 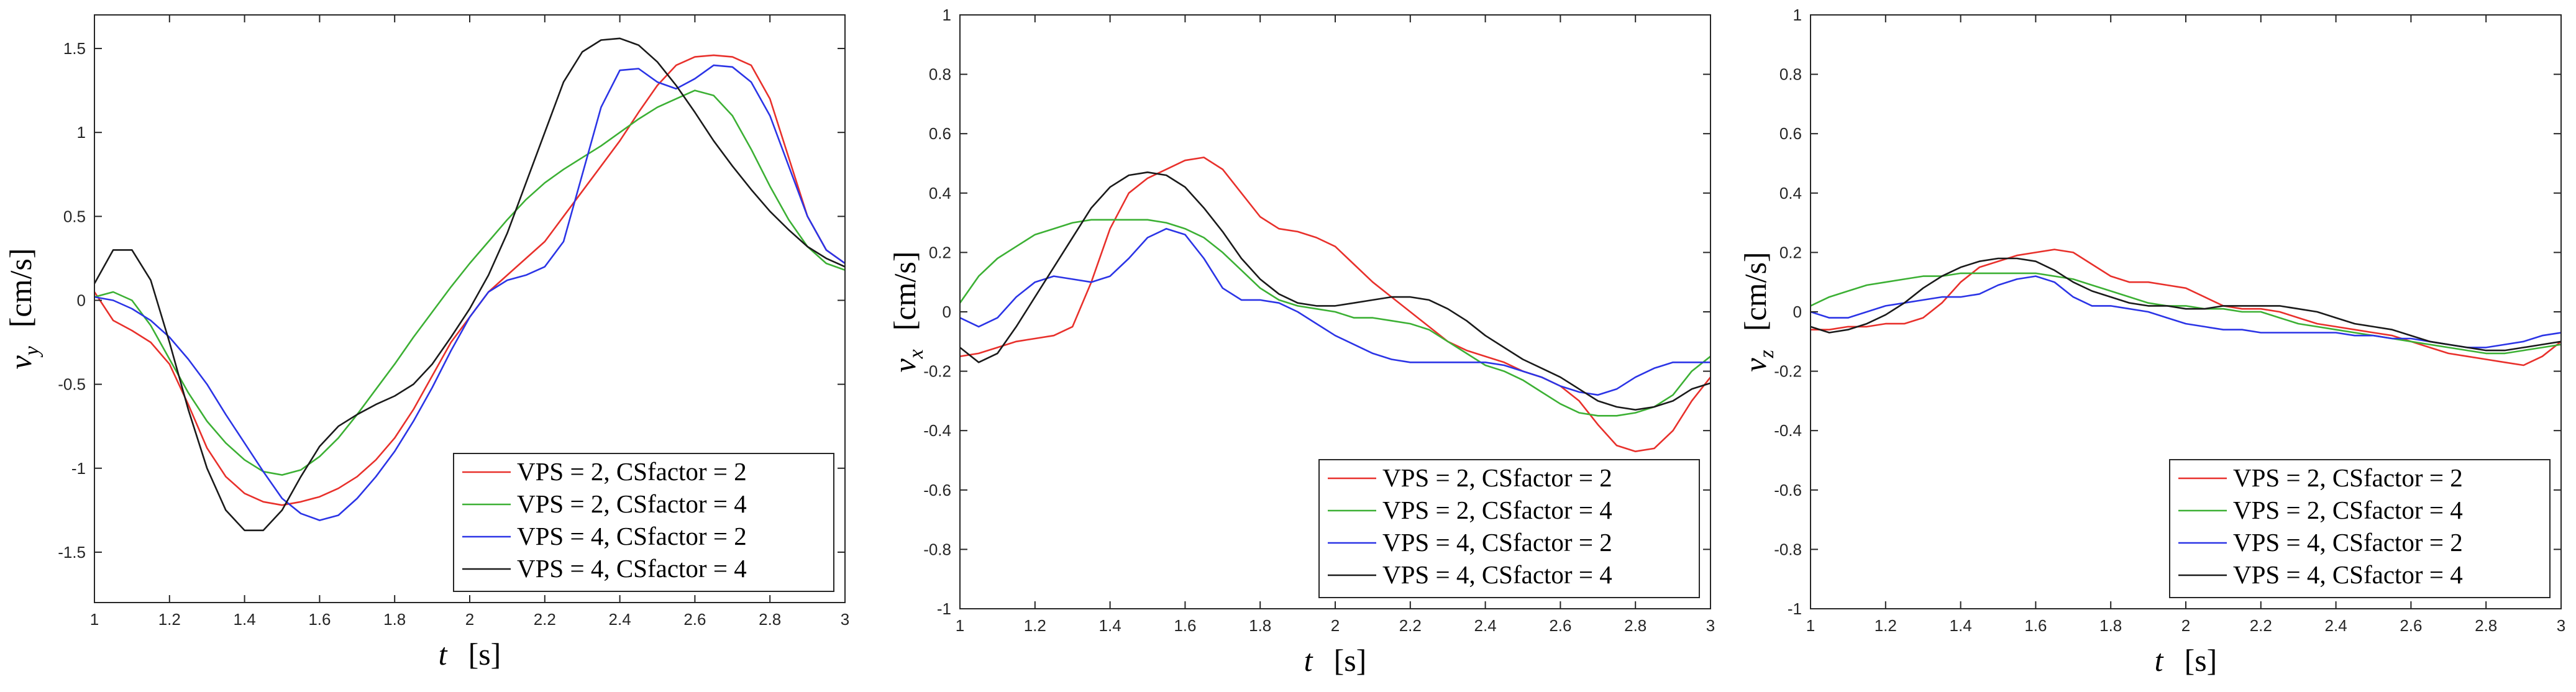 I want to click on y-axis-label: vz[cm/s], so click(x=1758, y=311).